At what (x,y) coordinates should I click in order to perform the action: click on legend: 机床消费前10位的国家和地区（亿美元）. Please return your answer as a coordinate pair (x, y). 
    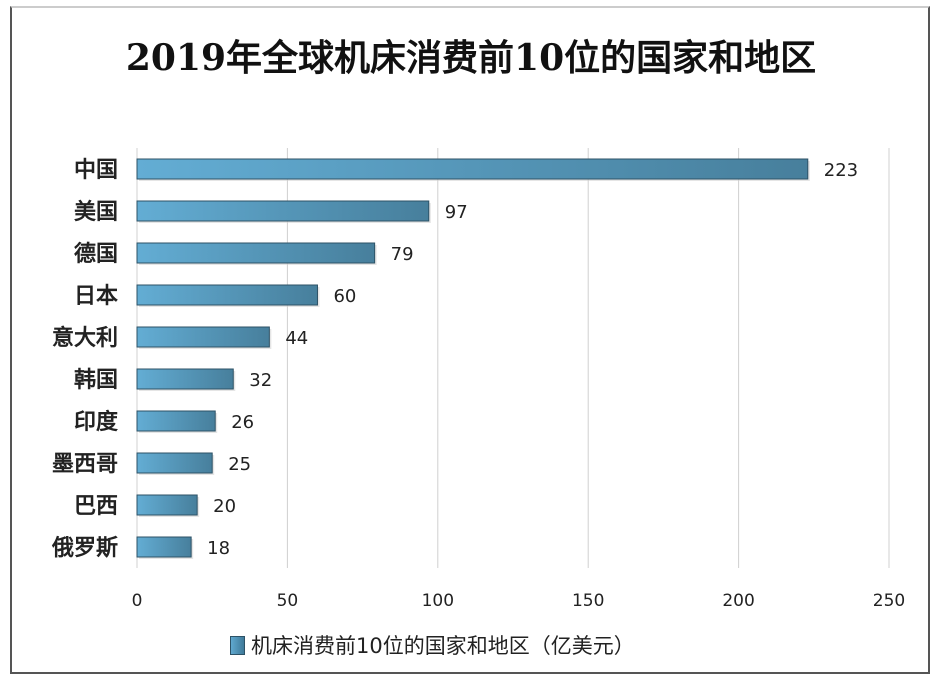
    Looking at the image, I should click on (432, 645).